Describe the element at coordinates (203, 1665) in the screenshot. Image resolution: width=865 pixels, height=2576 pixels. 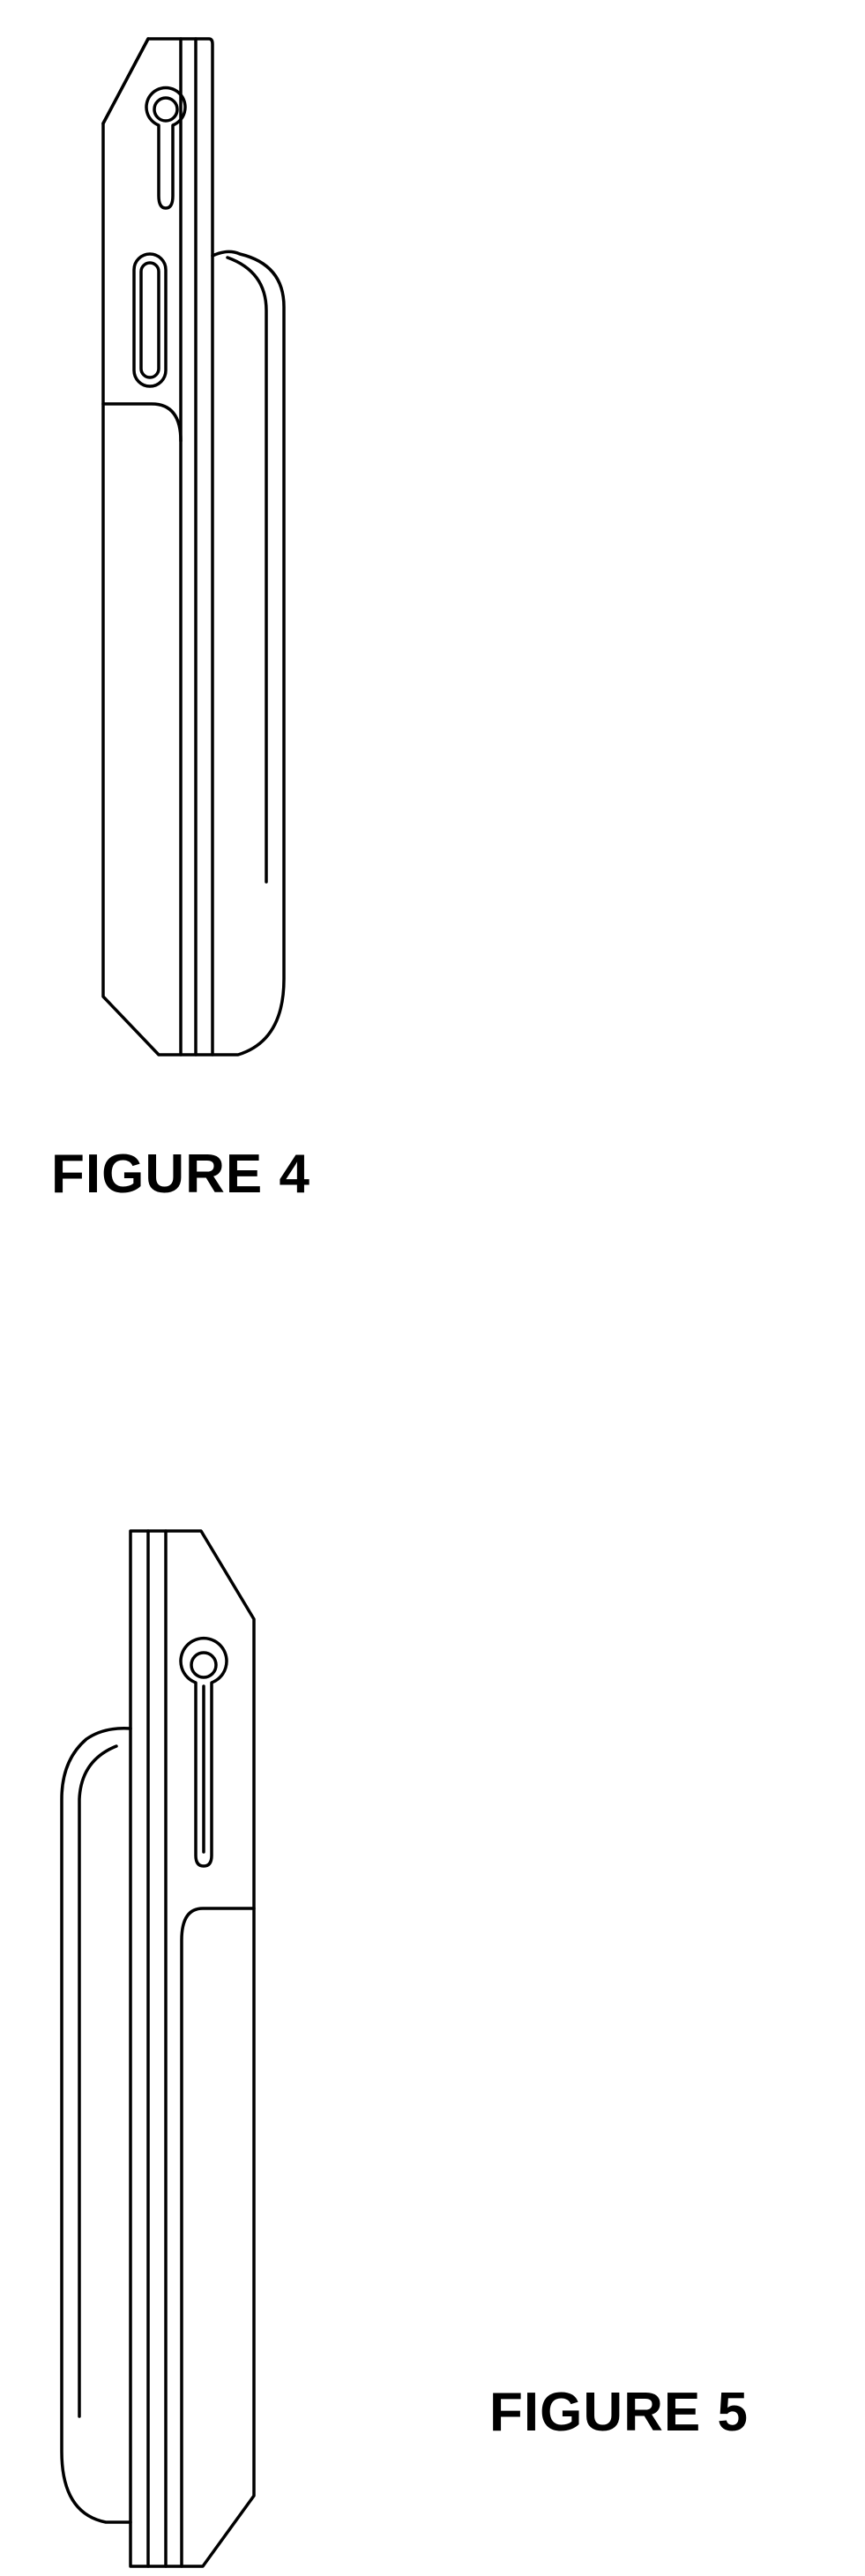
I see `fig5-keyhole-inner` at that location.